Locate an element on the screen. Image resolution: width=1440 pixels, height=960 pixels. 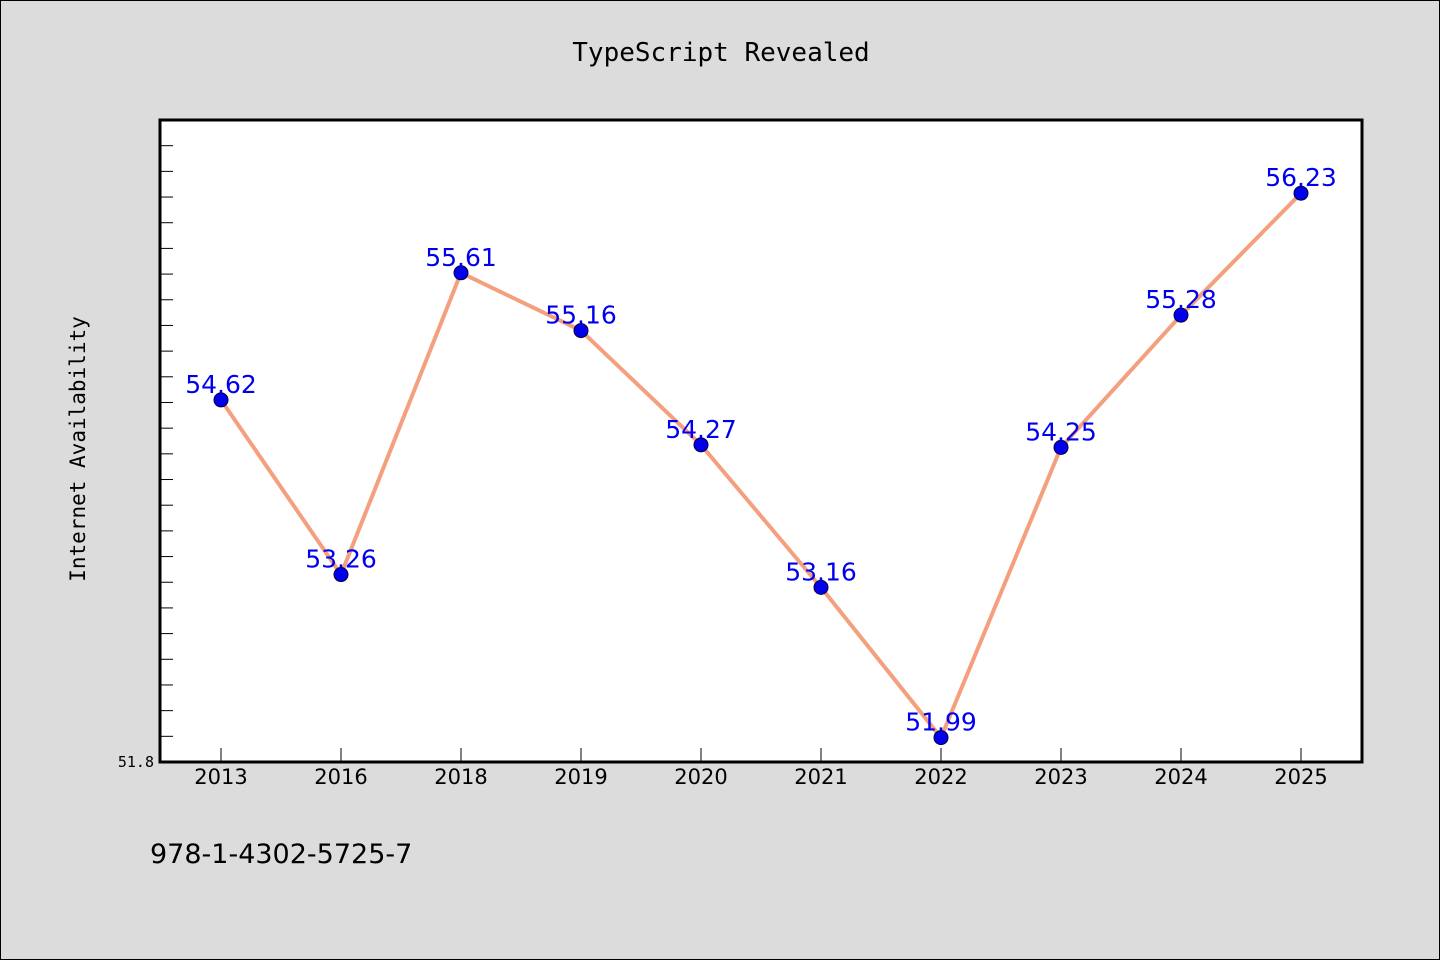
x-tick-label: 2022 is located at coordinates (940, 777).